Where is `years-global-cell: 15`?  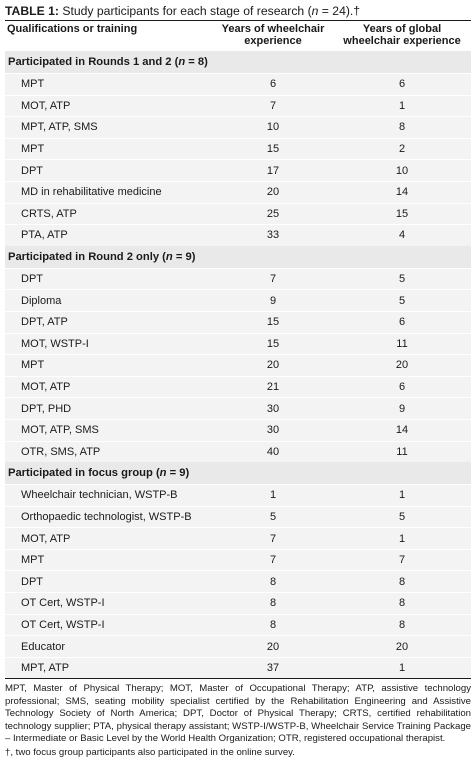 years-global-cell: 15 is located at coordinates (402, 213).